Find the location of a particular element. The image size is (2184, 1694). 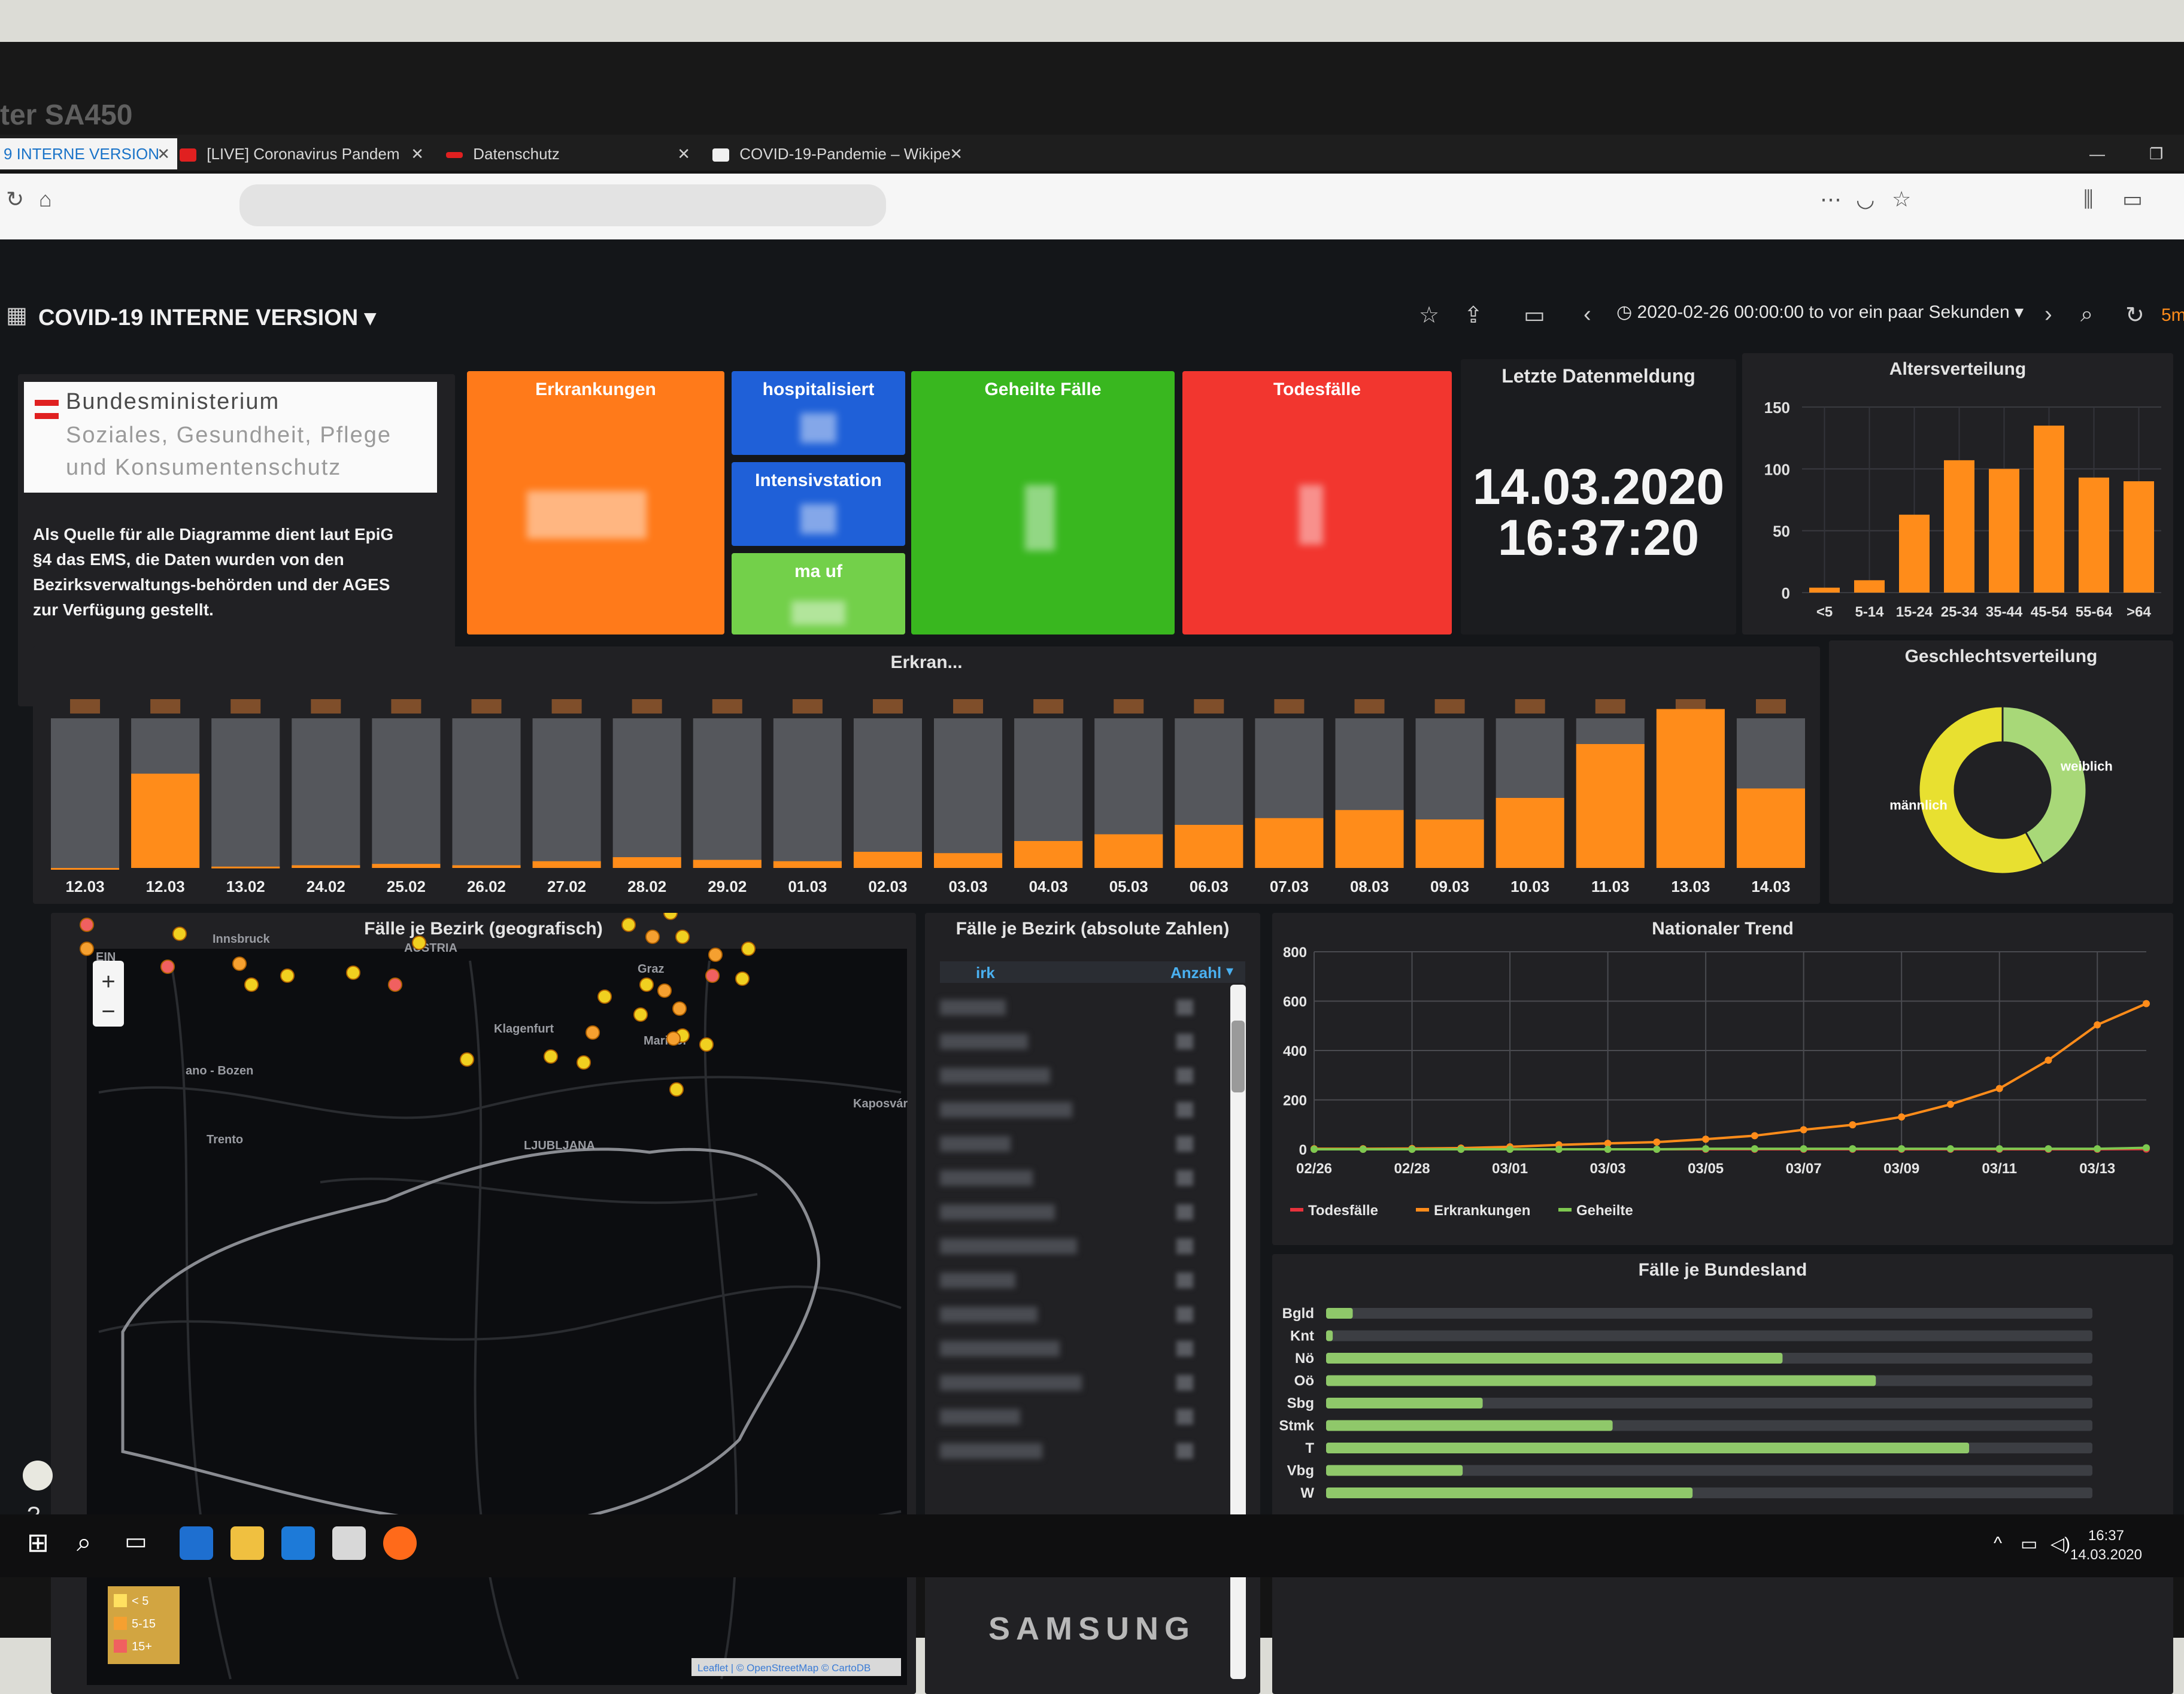

home-icon: ⌂ is located at coordinates (45, 199).